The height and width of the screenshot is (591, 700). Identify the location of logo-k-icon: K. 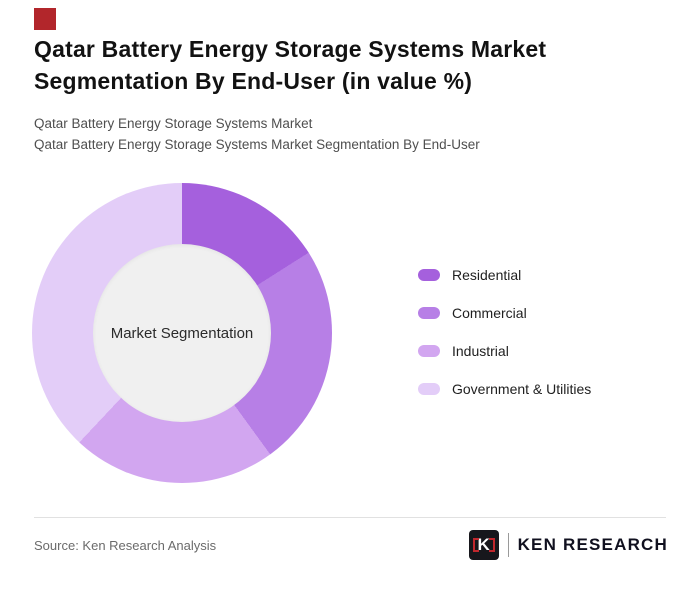
(483, 545).